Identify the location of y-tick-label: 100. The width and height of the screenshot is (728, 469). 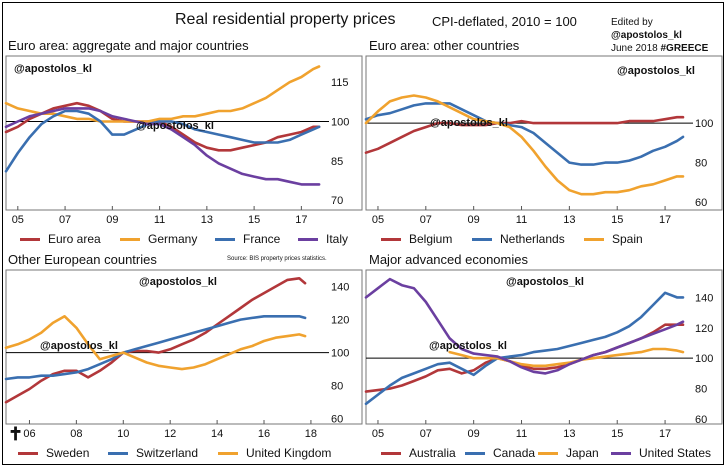
(340, 123).